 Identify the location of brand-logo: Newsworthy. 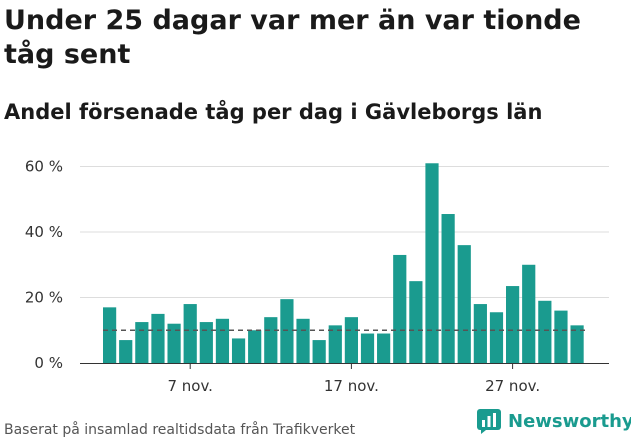
(553, 421).